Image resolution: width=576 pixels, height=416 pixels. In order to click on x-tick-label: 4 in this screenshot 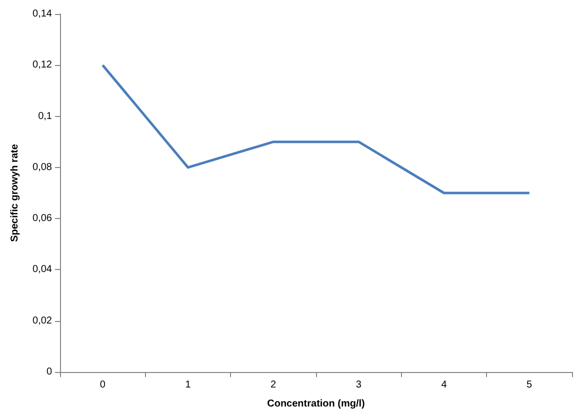, I will do `click(444, 385)`.